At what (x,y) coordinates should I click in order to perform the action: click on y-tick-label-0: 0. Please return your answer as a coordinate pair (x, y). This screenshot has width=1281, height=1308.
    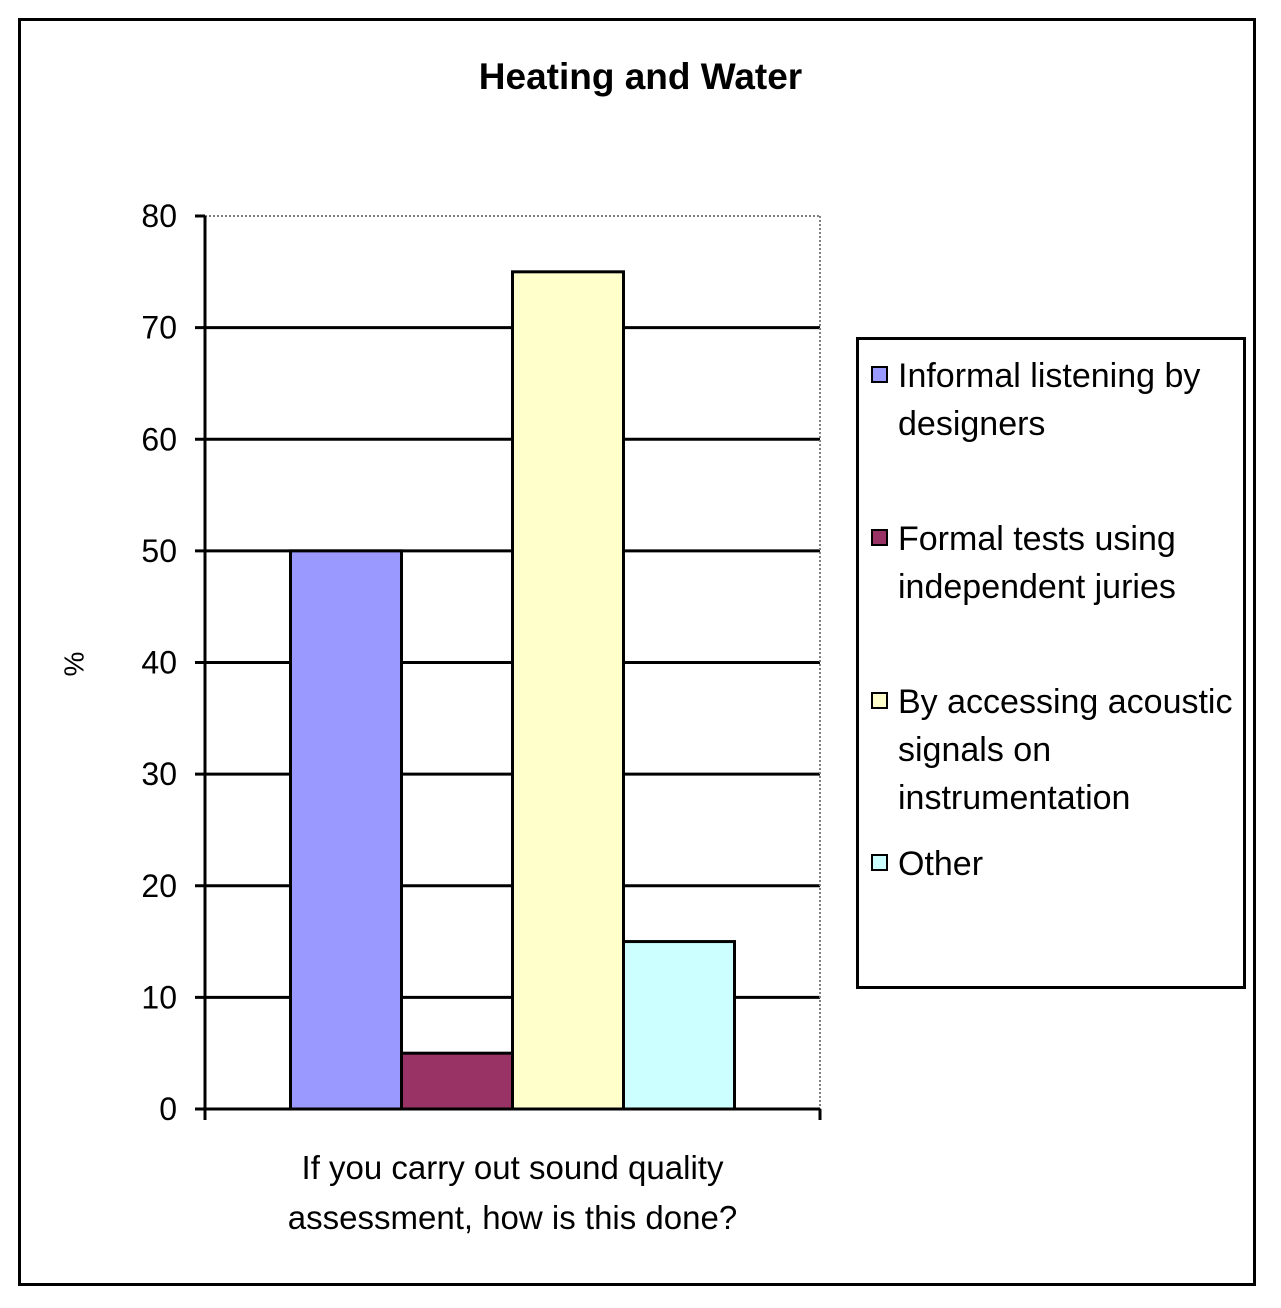
    Looking at the image, I should click on (168, 1109).